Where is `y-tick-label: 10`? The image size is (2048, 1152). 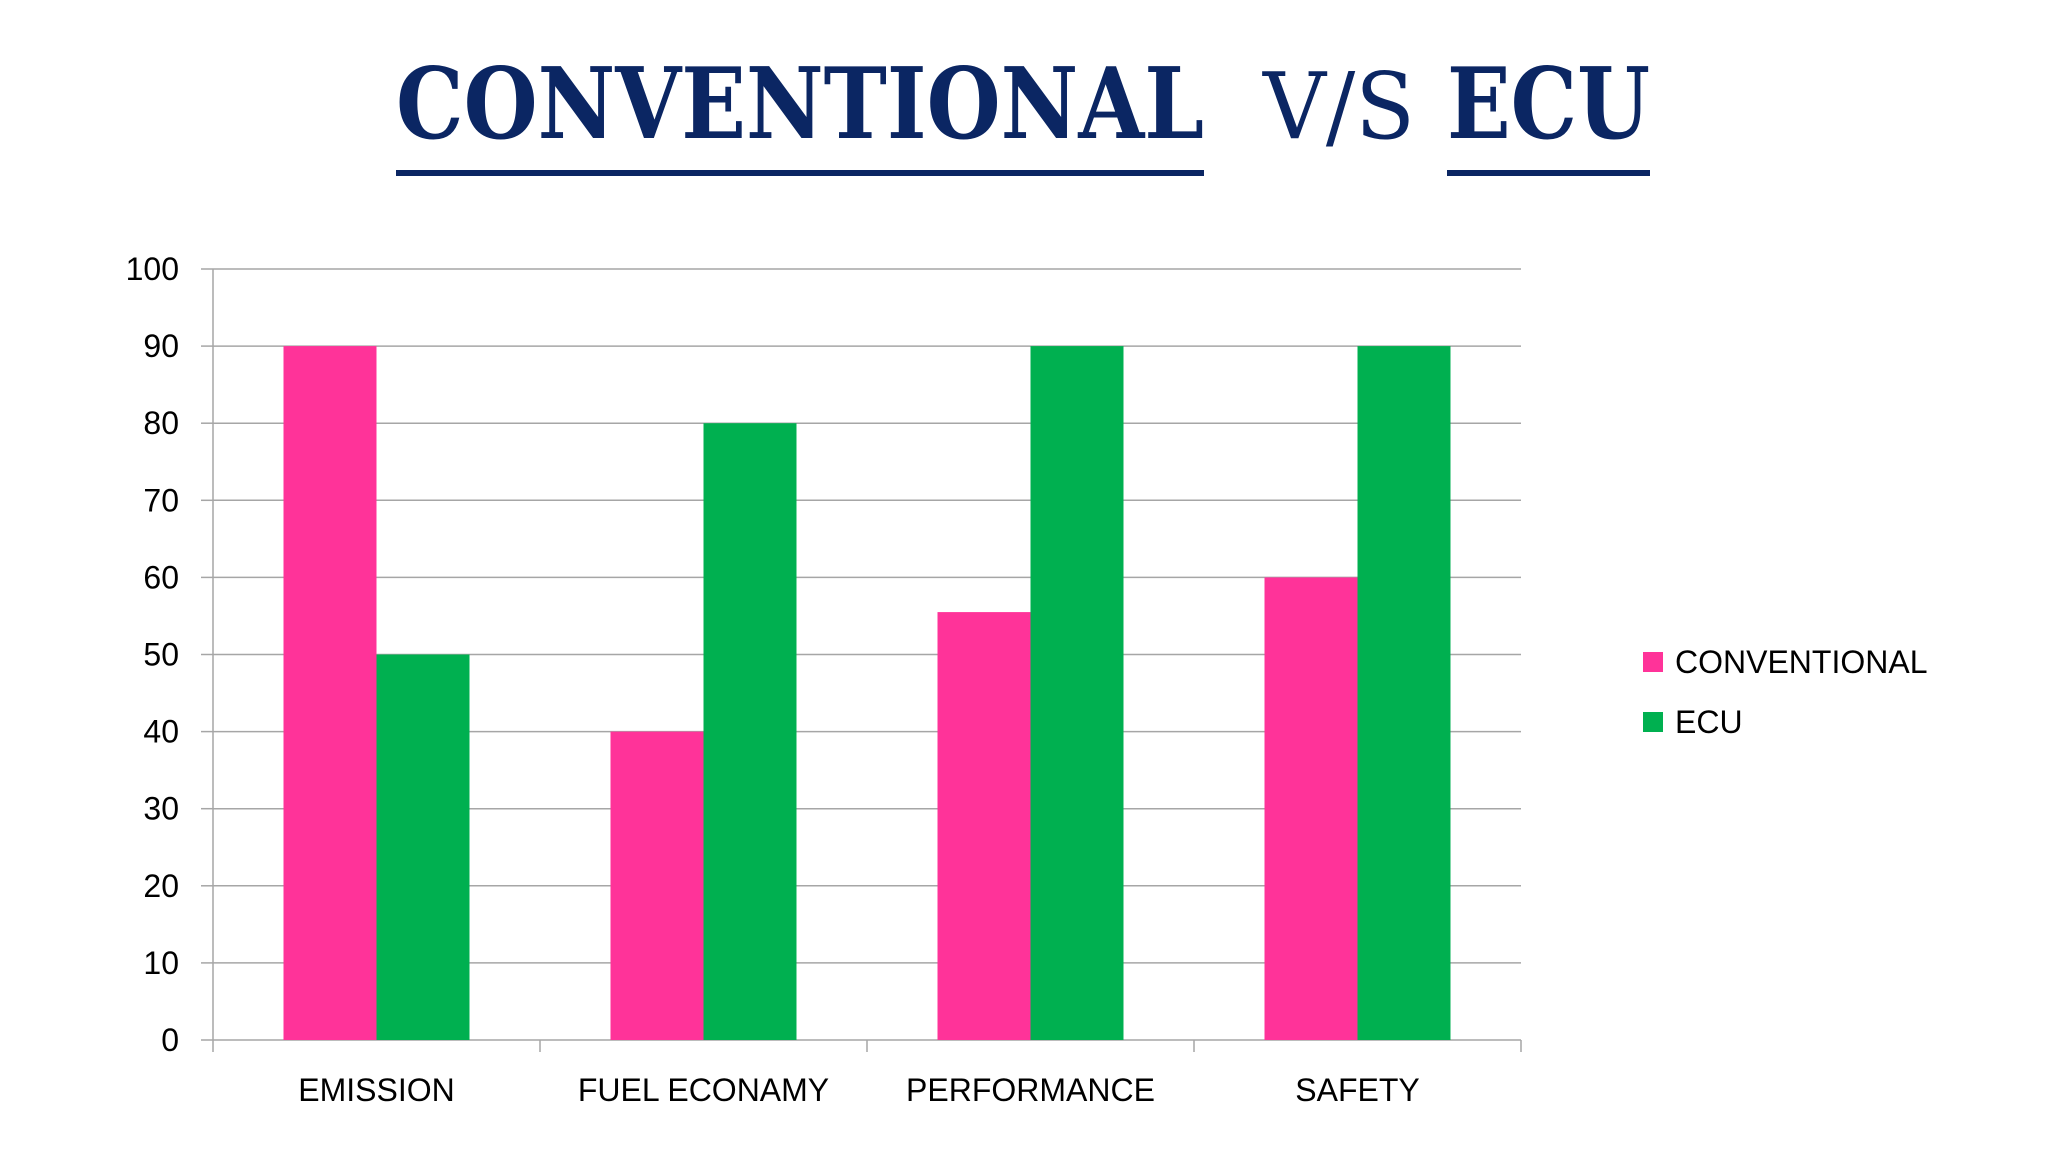
y-tick-label: 10 is located at coordinates (161, 963).